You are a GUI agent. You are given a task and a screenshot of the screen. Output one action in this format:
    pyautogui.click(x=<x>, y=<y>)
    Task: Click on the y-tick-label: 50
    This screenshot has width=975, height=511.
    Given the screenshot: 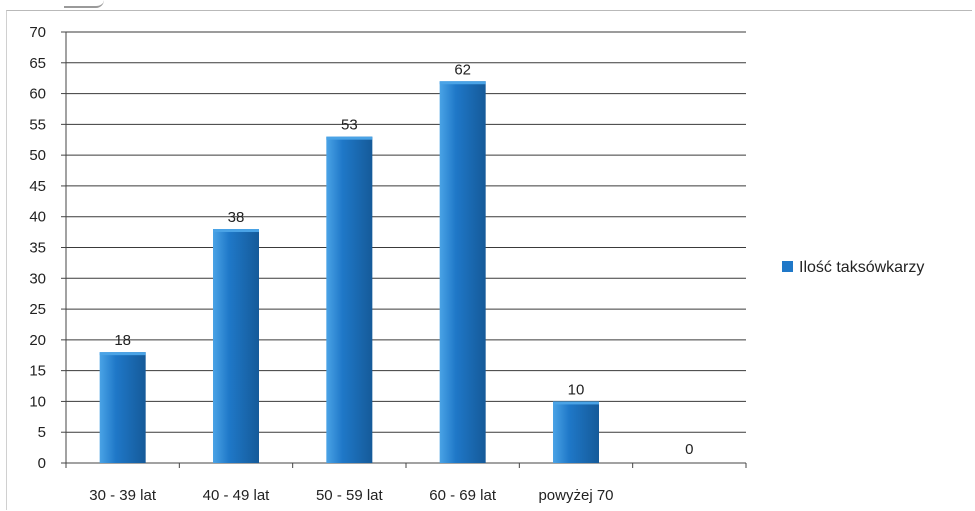 What is the action you would take?
    pyautogui.click(x=37, y=155)
    